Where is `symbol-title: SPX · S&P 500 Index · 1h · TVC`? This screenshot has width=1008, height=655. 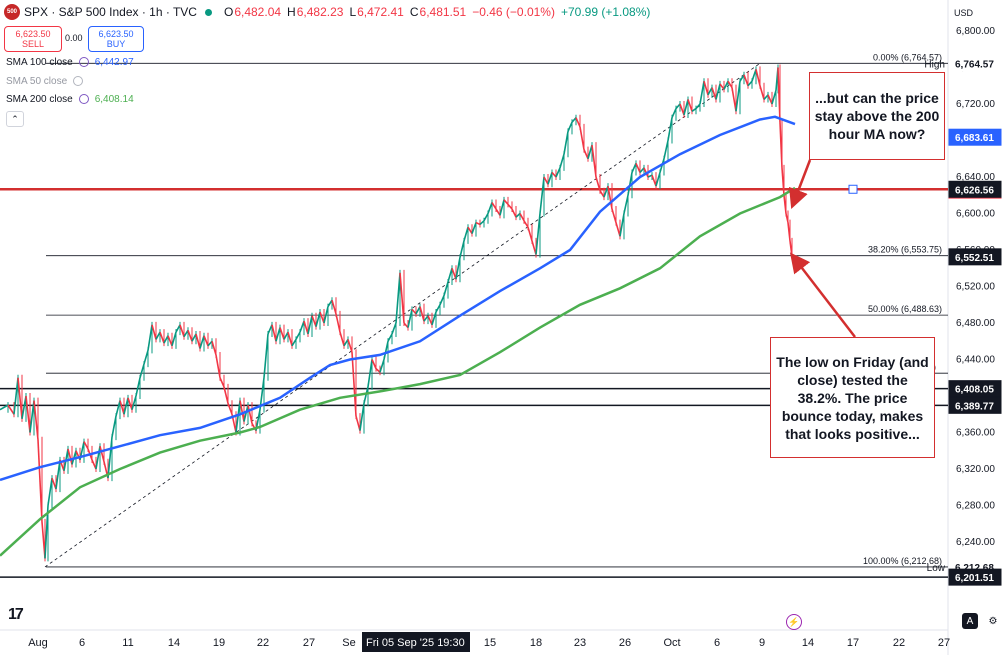
symbol-title: SPX · S&P 500 Index · 1h · TVC is located at coordinates (110, 12).